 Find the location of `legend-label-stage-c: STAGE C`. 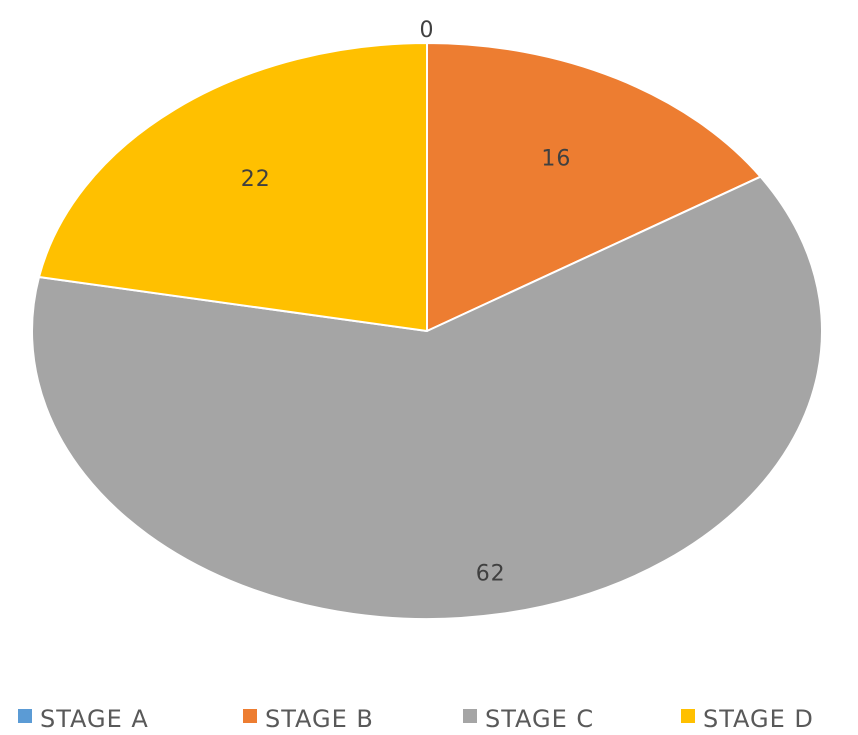

legend-label-stage-c: STAGE C is located at coordinates (539, 719).